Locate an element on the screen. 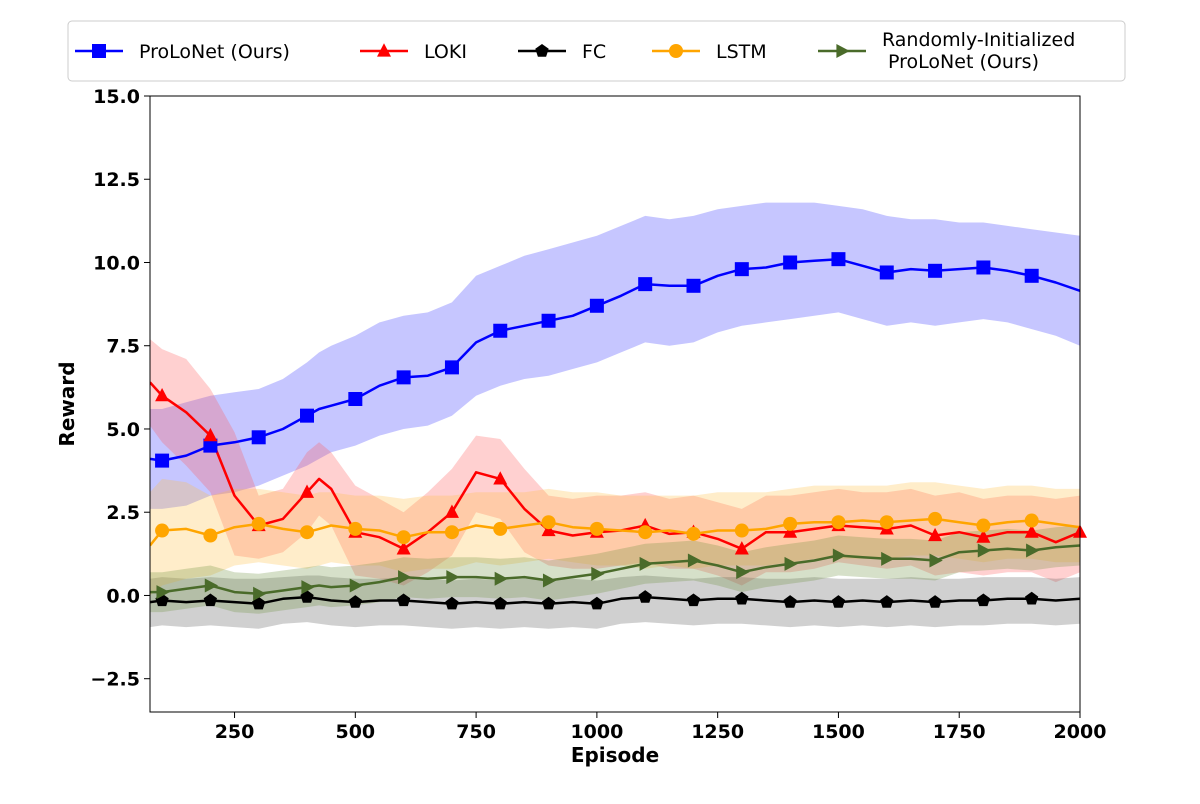  y-axis-ticks: −2.5 0.0 2.5 5.0 7.5 10.0 12.5 15.0 is located at coordinates (120, 388).